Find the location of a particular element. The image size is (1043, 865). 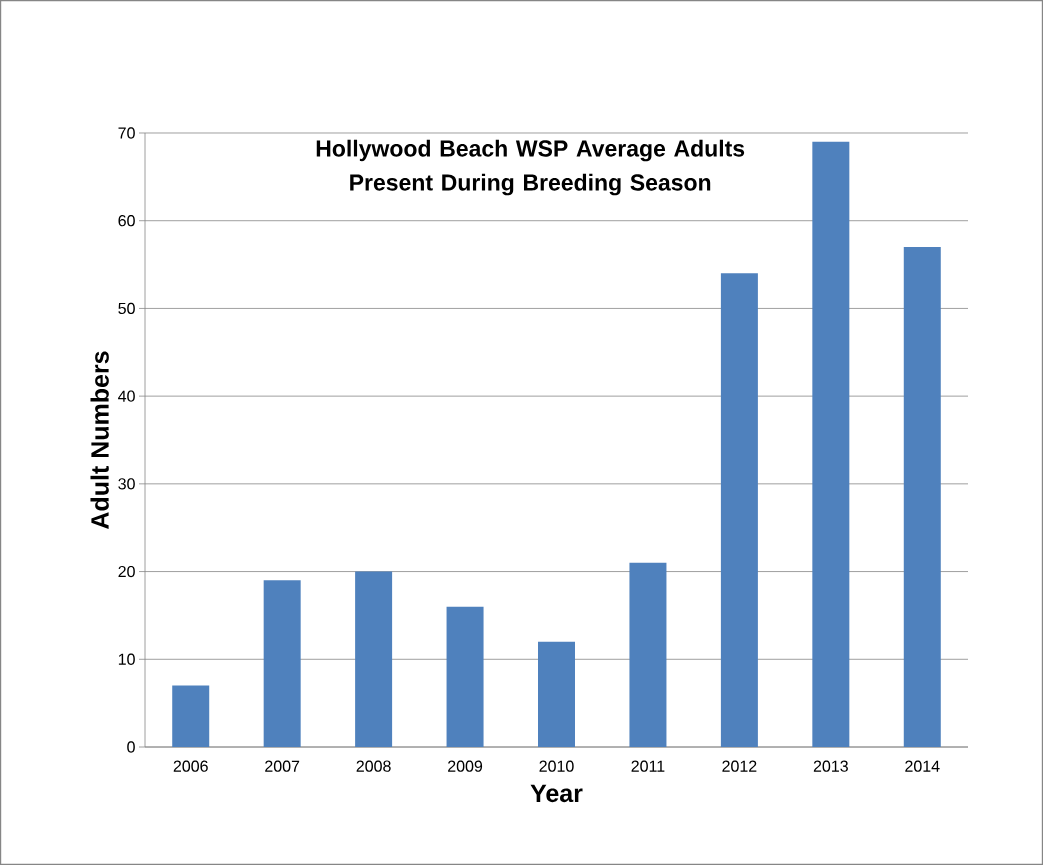

y-tick-label: 0 is located at coordinates (131, 747).